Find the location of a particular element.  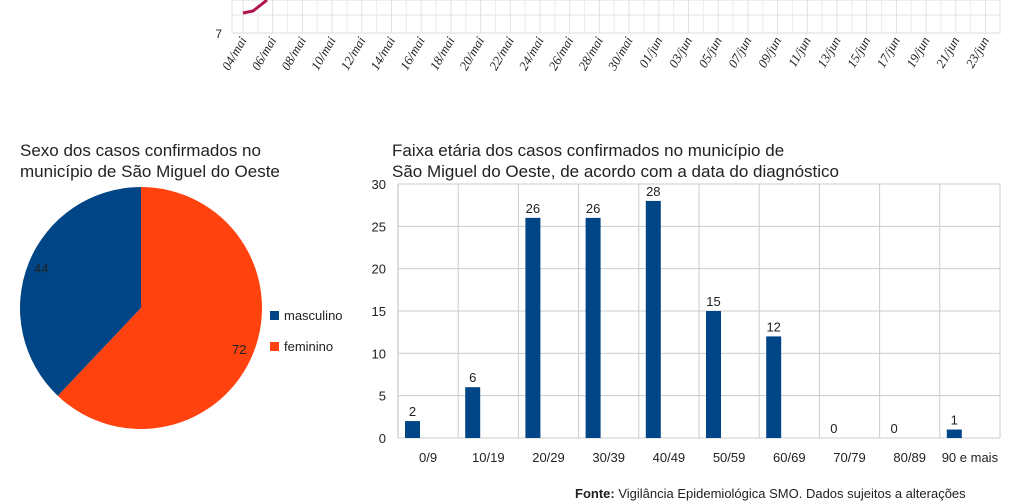

x-tick-label: 03/jun is located at coordinates (680, 52).